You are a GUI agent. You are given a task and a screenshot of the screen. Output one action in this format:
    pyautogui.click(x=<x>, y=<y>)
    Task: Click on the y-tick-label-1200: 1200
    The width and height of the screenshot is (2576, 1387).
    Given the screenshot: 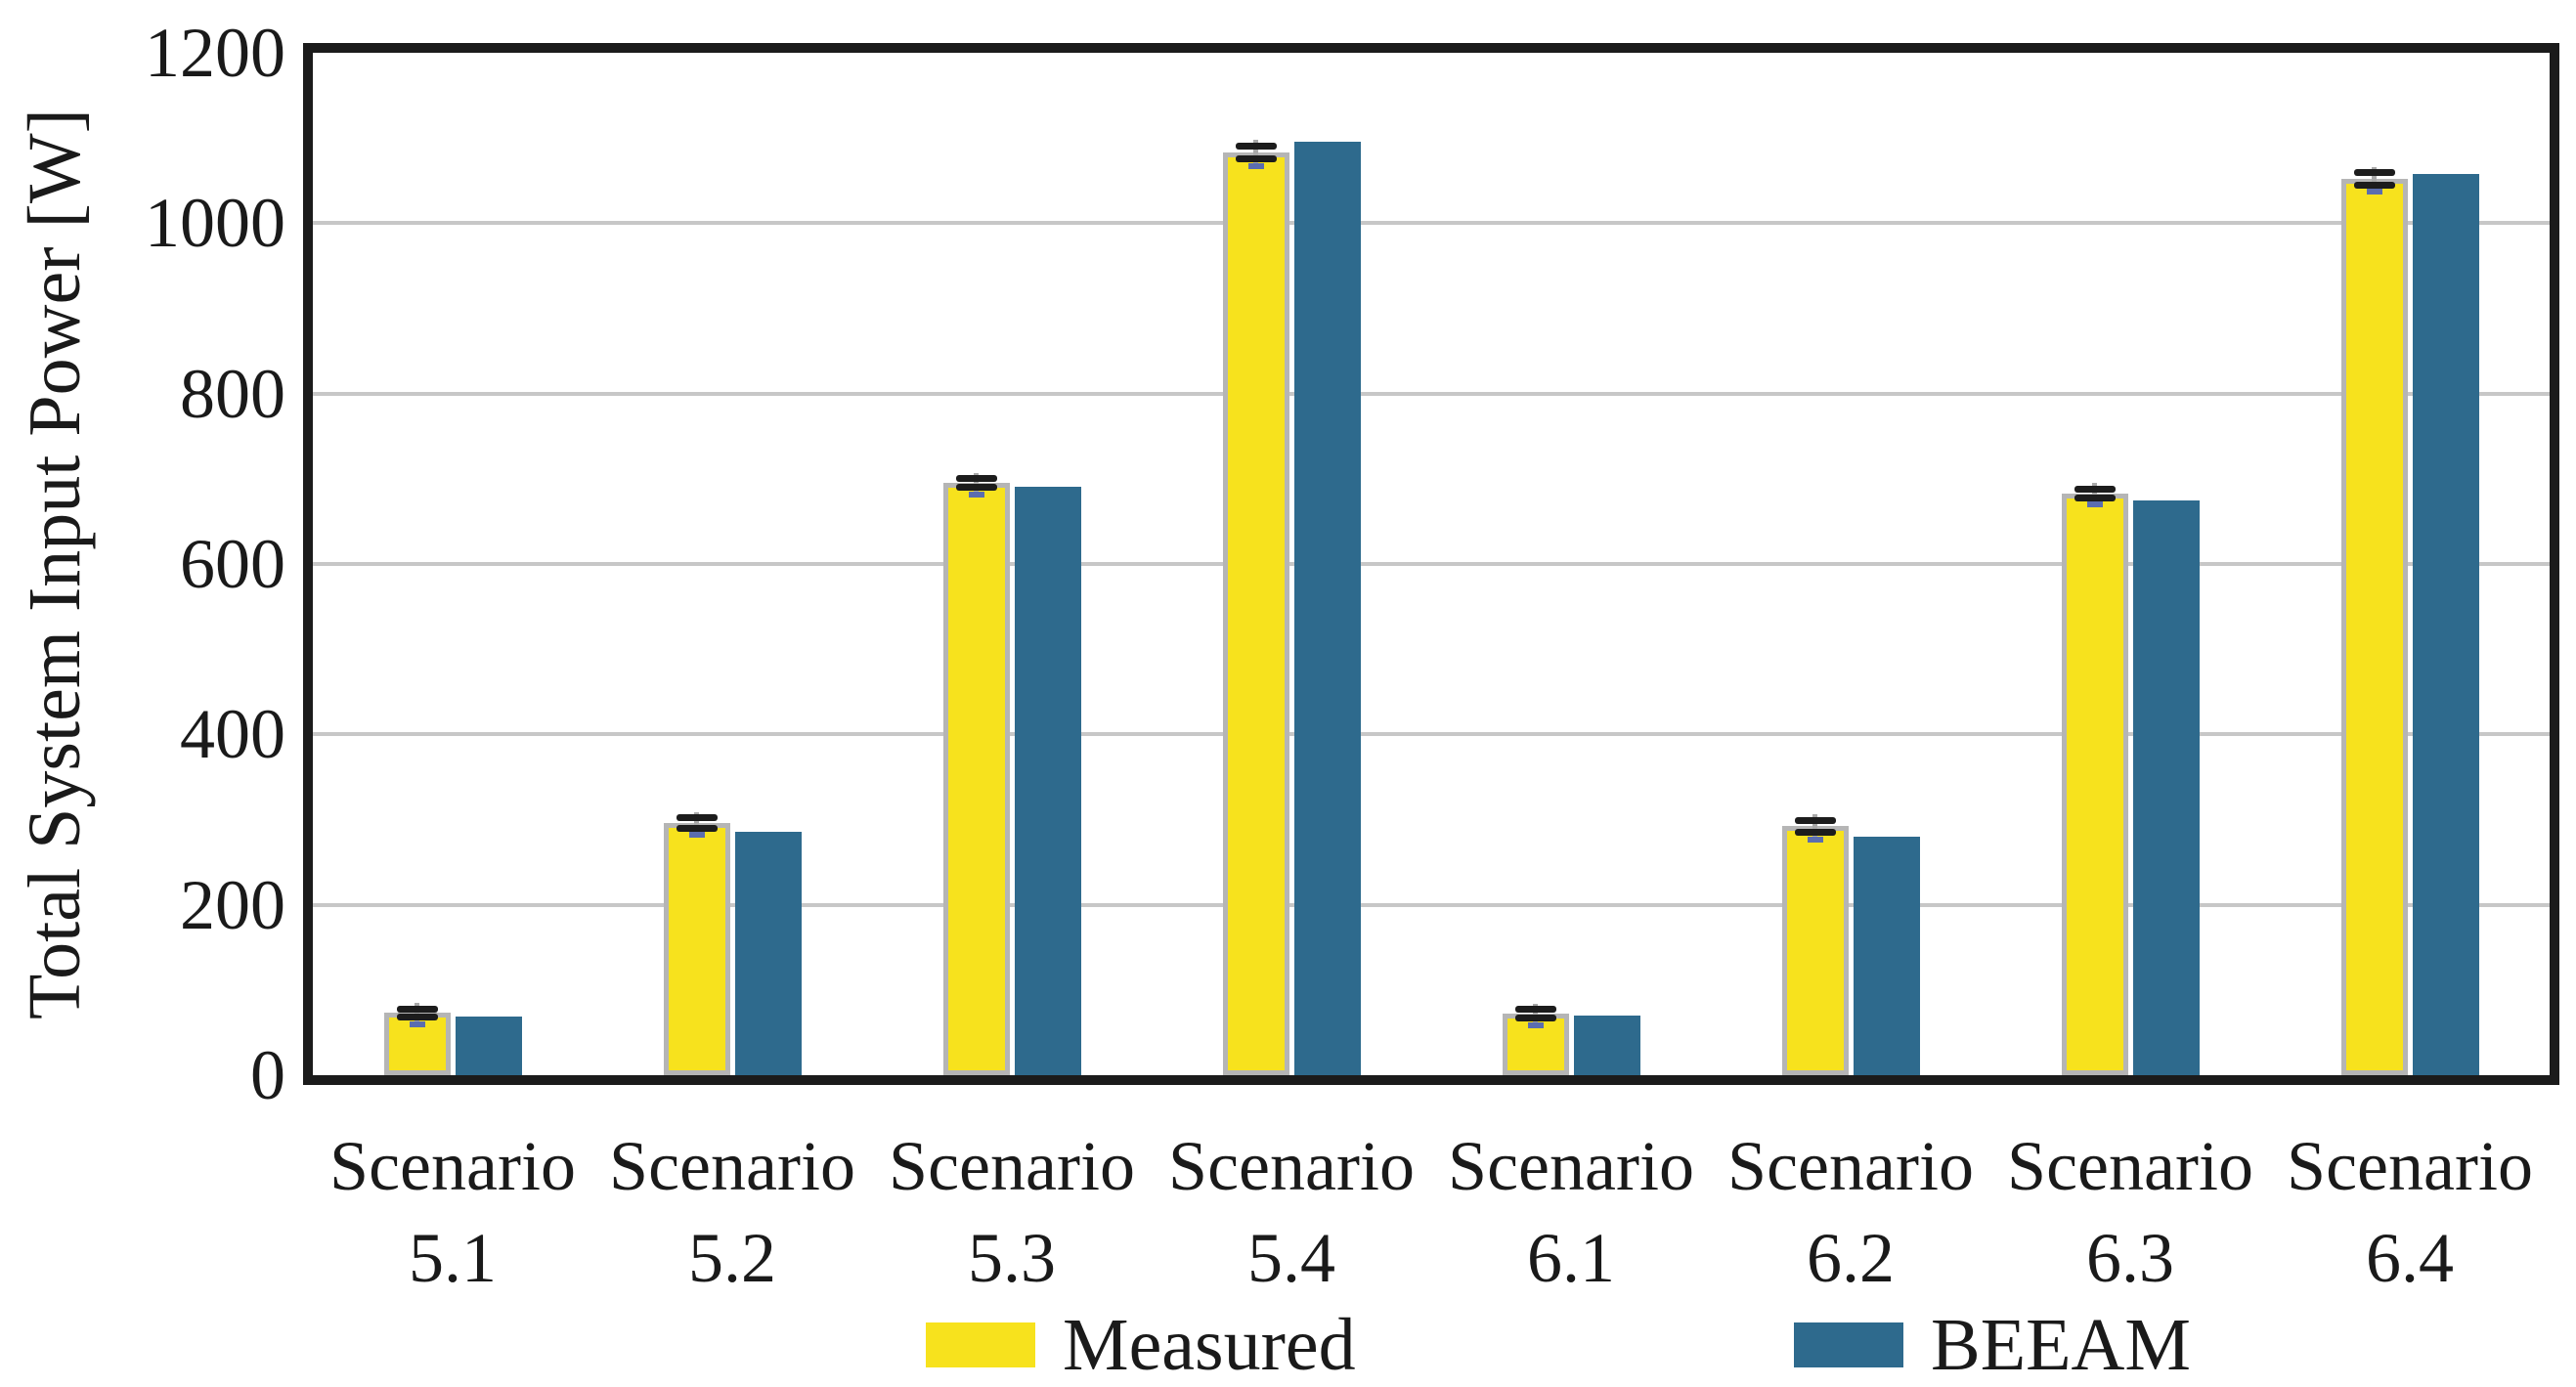 What is the action you would take?
    pyautogui.click(x=215, y=53)
    